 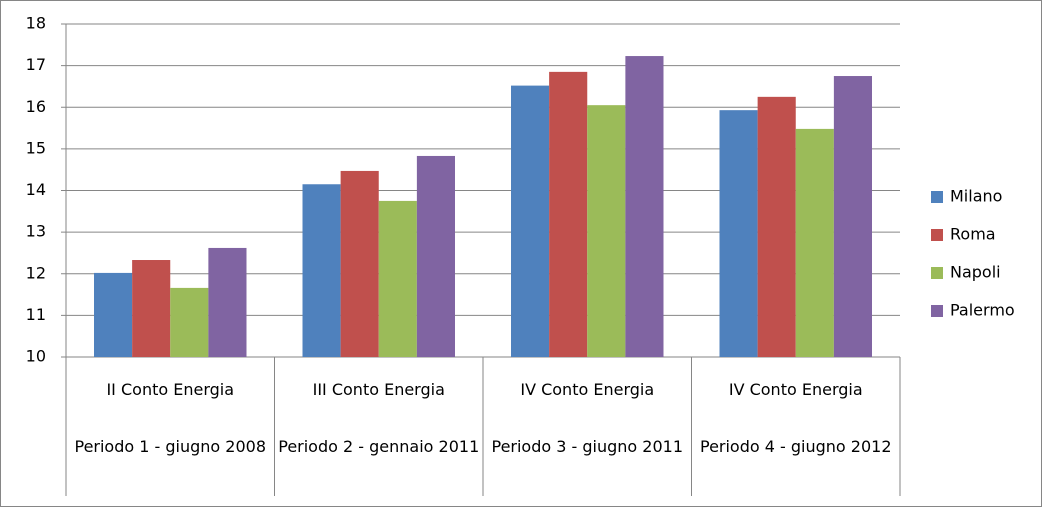 What do you see at coordinates (795, 446) in the screenshot?
I see `x-tick-label: Periodo 4 - giugno 2012` at bounding box center [795, 446].